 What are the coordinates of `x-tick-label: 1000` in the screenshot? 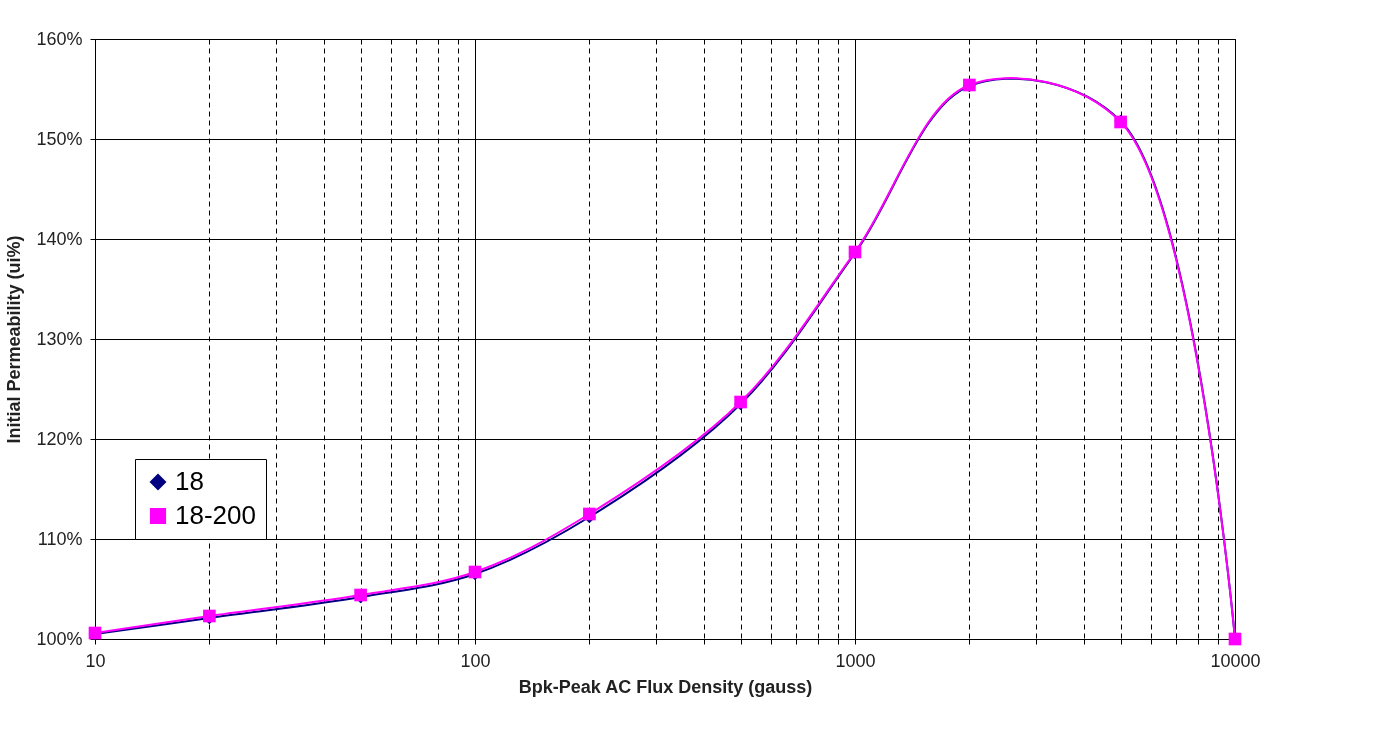 It's located at (855, 660).